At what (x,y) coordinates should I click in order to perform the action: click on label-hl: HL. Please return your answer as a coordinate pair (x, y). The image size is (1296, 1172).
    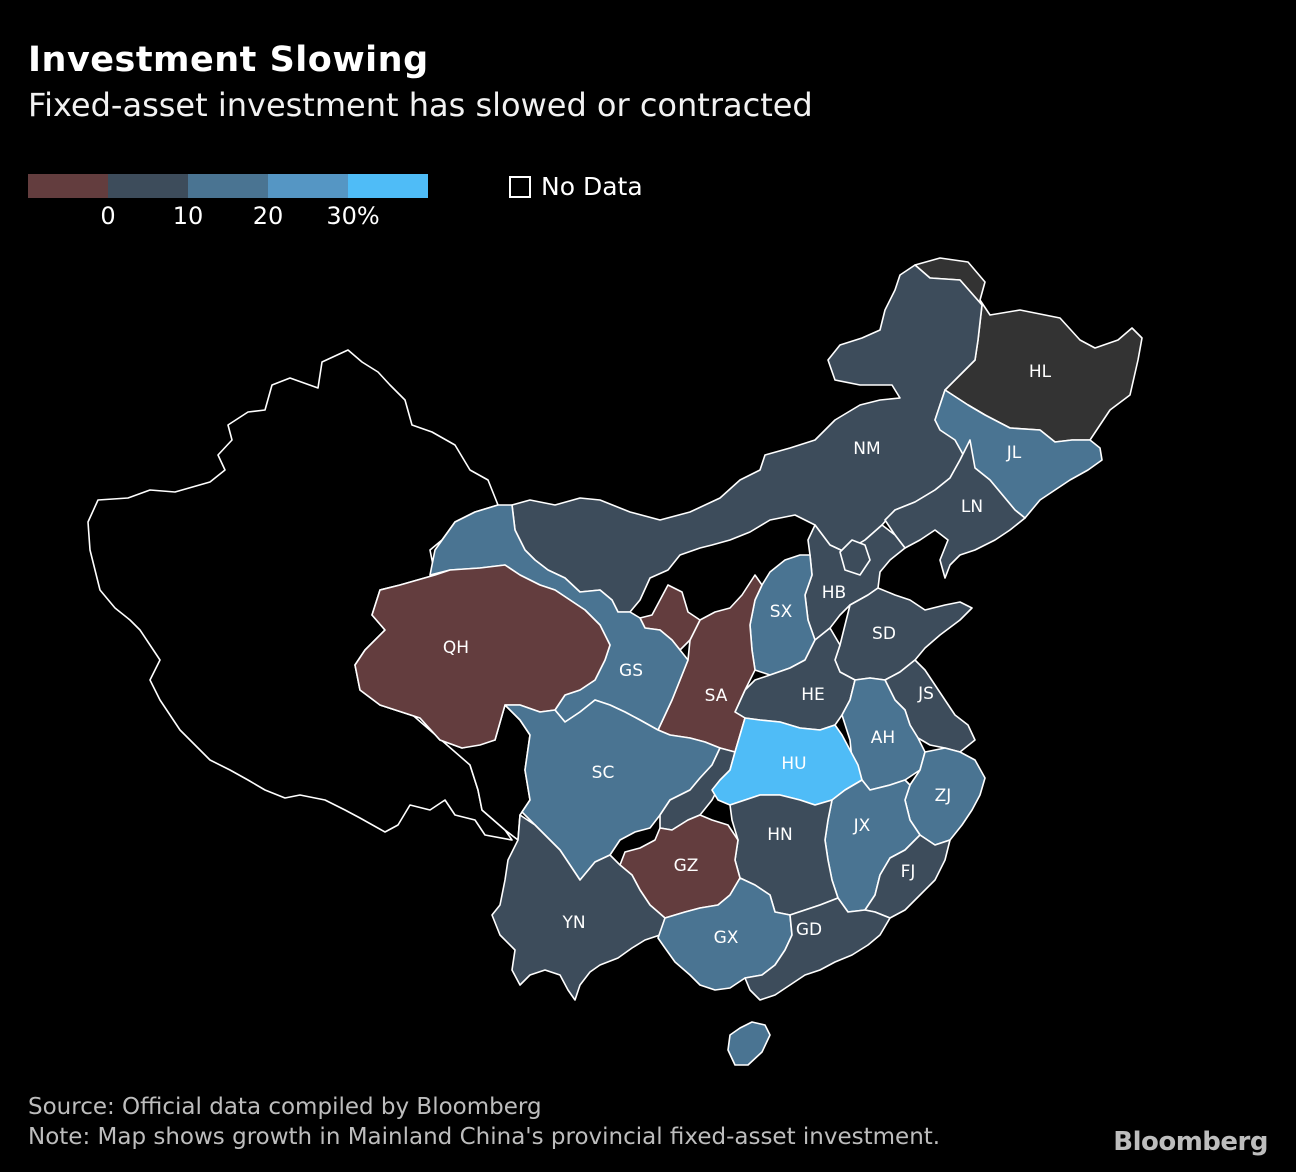
    Looking at the image, I should click on (1040, 372).